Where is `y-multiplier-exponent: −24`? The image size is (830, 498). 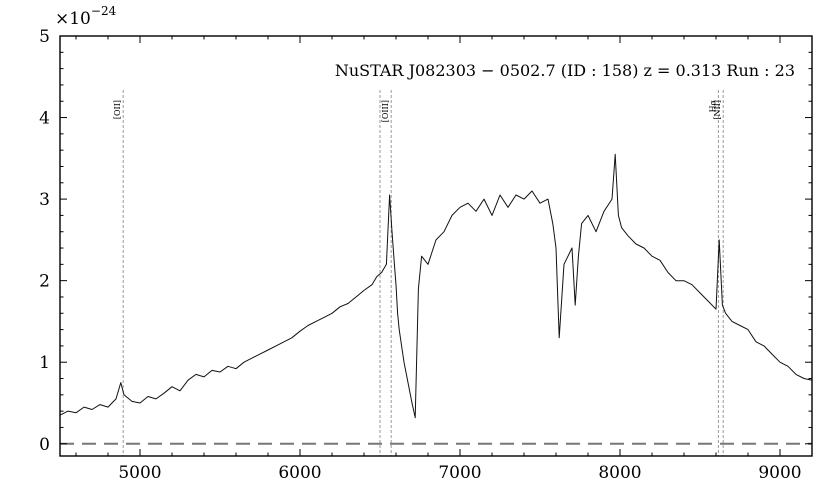
y-multiplier-exponent: −24 is located at coordinates (104, 11).